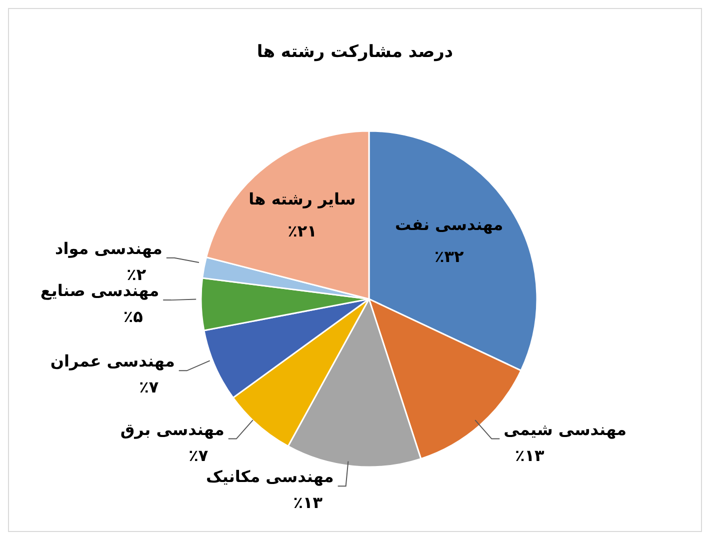 This screenshot has width=710, height=540. Describe the element at coordinates (449, 224) in the screenshot. I see `slice-label: مهندسی نفت` at that location.